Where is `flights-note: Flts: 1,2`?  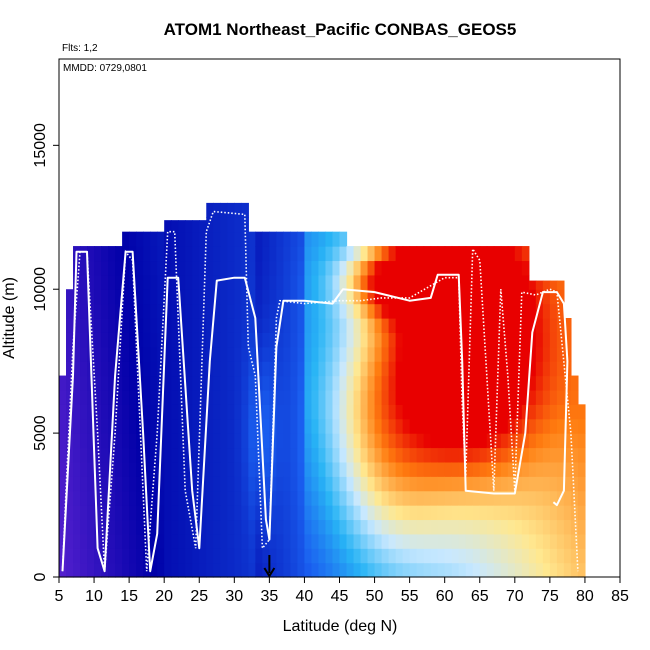
flights-note: Flts: 1,2 is located at coordinates (80, 48).